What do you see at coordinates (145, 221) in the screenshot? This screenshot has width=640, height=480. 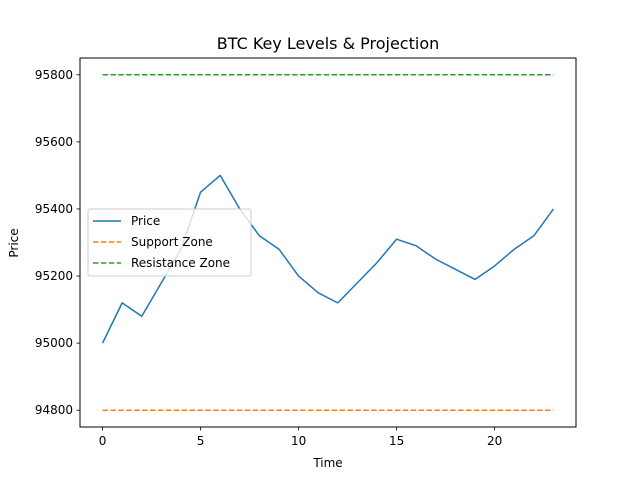 I see `legend-label: Price` at bounding box center [145, 221].